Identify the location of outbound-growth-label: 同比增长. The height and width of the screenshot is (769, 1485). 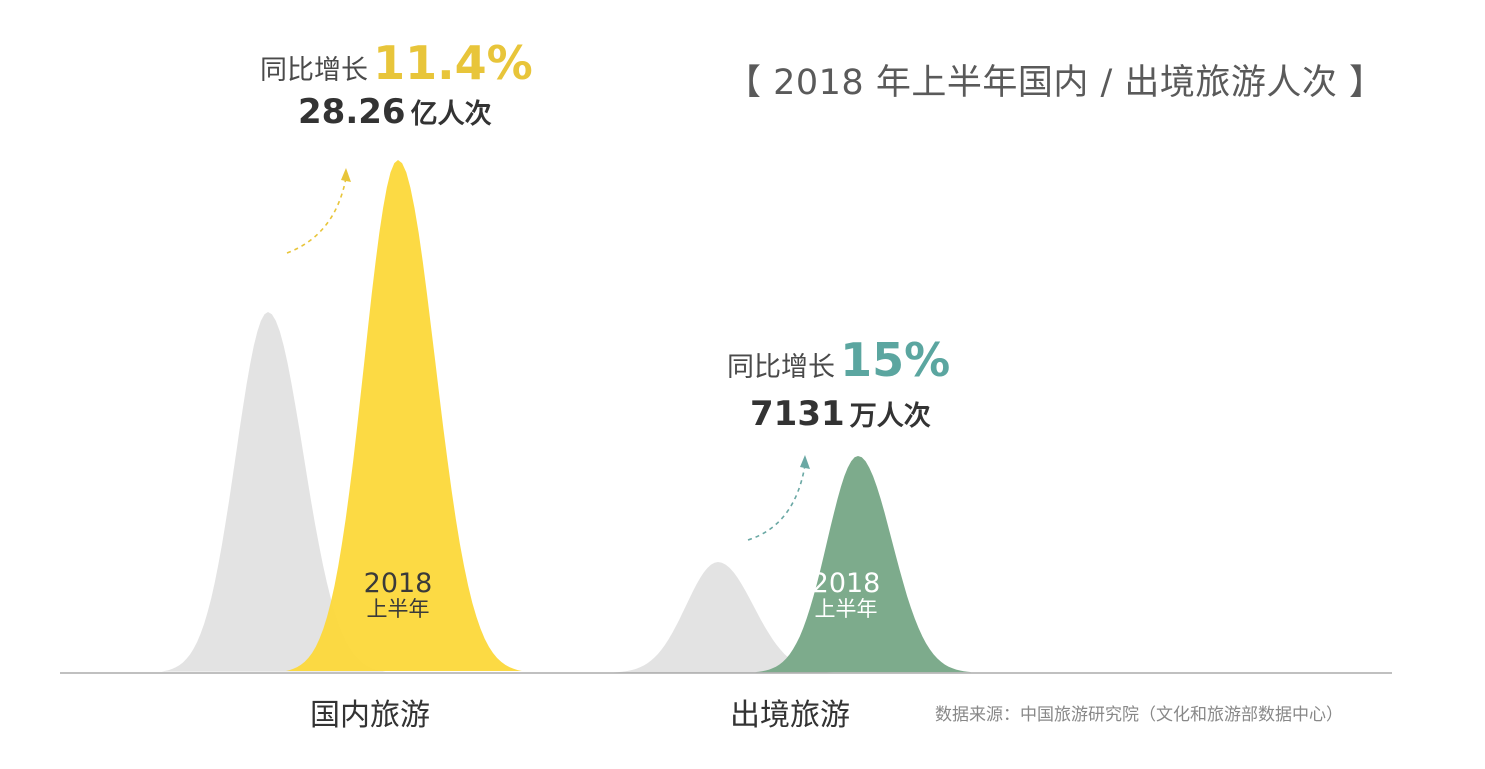
(781, 367).